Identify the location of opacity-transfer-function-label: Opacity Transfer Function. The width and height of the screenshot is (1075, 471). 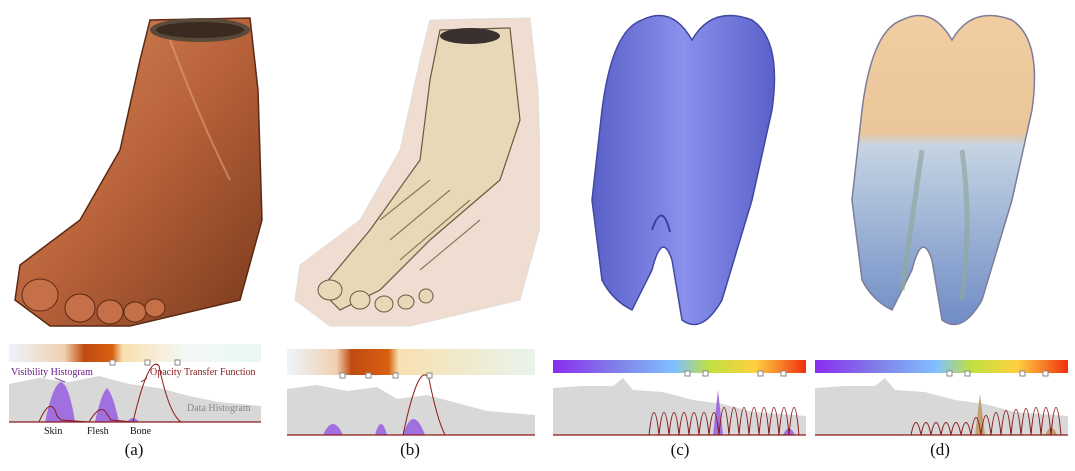
(203, 372).